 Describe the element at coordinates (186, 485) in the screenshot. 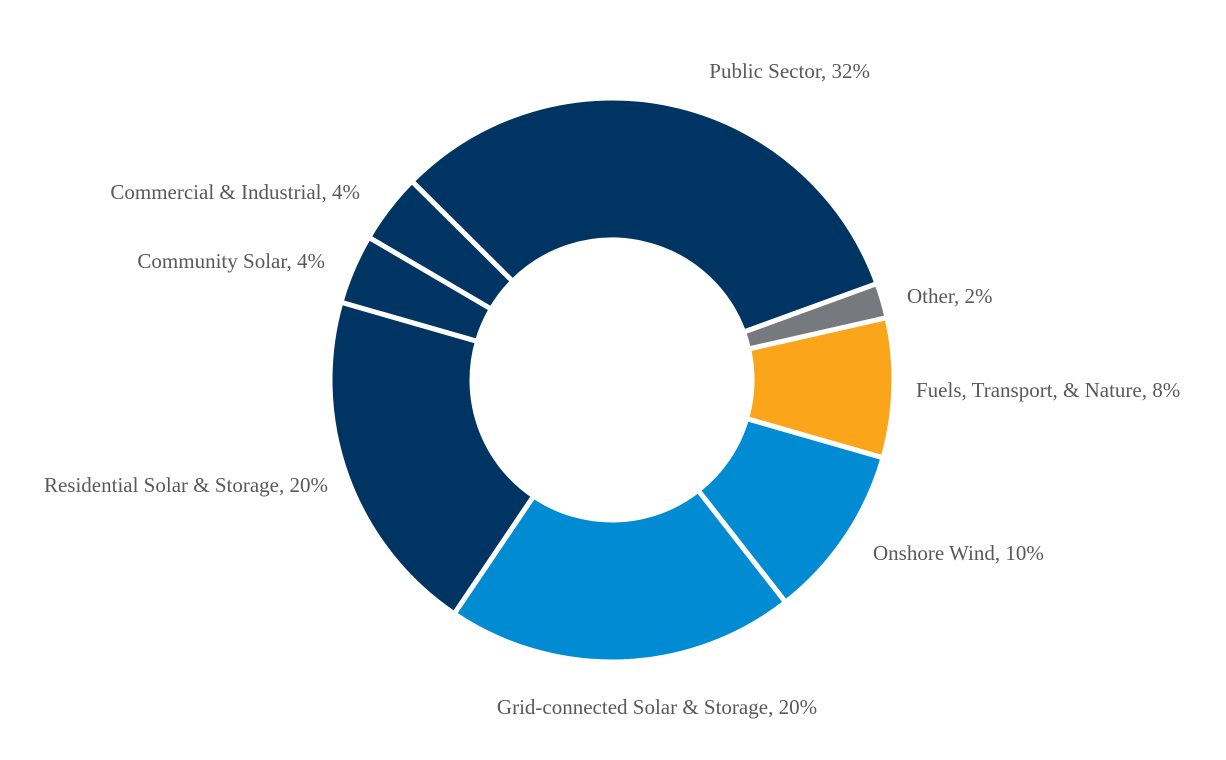

I see `slice-label-residential-solar-storage: Residential Solar & Storage, 20%` at that location.